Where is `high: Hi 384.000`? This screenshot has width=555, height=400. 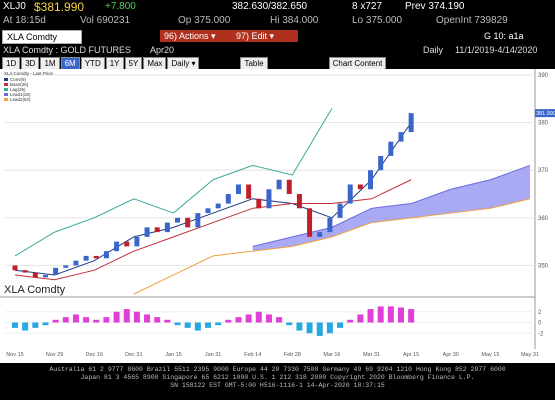
high: Hi 384.000 is located at coordinates (294, 20).